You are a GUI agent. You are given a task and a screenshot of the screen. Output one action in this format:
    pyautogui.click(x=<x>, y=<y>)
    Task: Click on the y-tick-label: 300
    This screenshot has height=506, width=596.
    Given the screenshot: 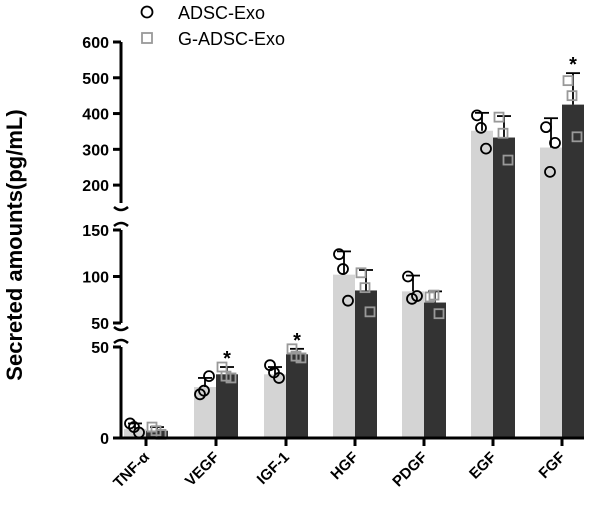 What is the action you would take?
    pyautogui.click(x=95, y=150)
    